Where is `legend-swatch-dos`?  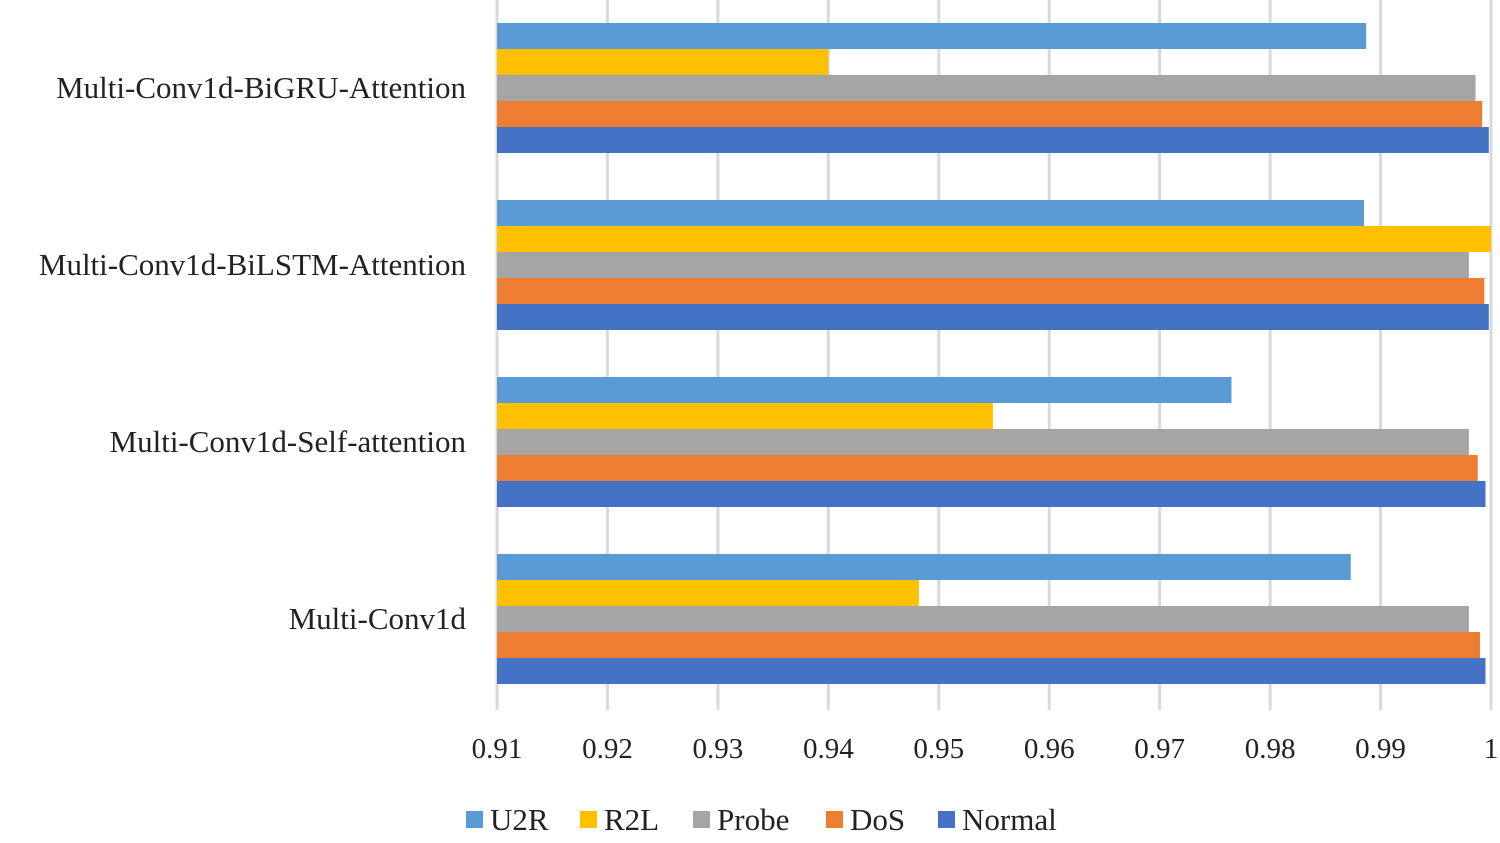
legend-swatch-dos is located at coordinates (834, 819).